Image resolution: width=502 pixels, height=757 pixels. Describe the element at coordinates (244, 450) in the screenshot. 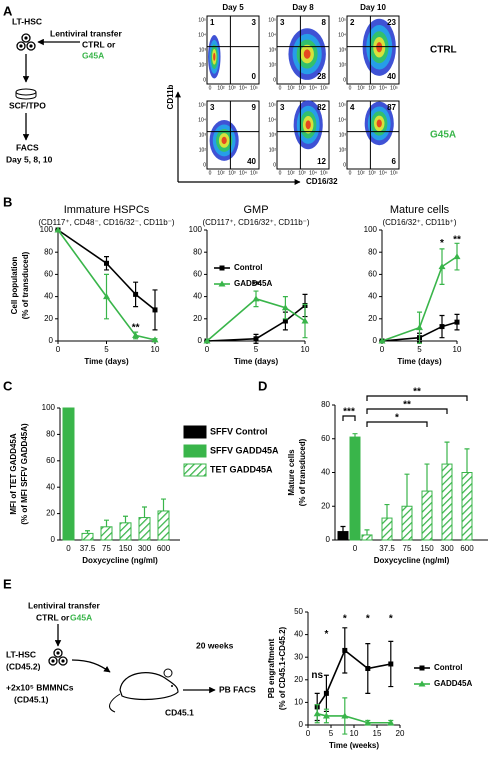

I see `legend-label: SFFV GADD45A` at that location.